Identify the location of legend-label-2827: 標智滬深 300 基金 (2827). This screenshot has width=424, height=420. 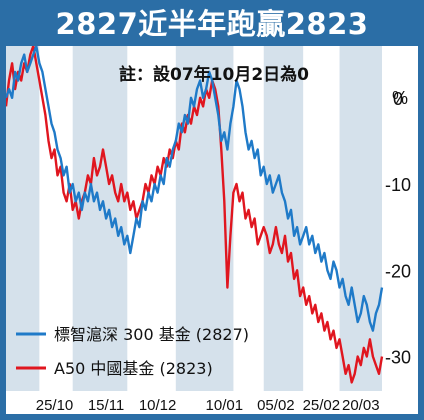
(151, 334).